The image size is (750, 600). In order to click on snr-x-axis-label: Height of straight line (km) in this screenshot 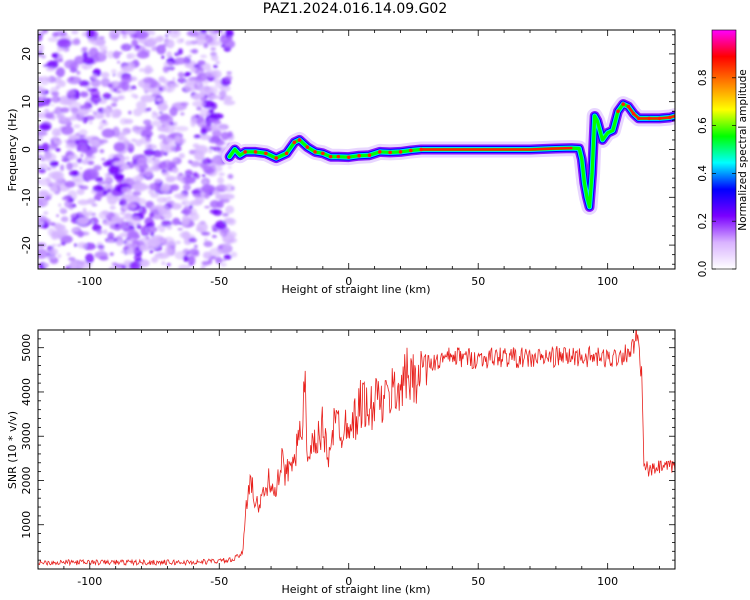, I will do `click(355, 589)`.